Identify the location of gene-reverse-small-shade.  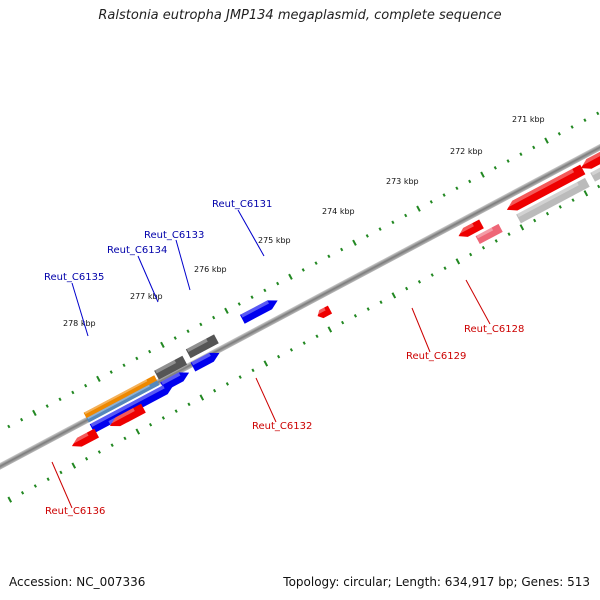
(465, 229).